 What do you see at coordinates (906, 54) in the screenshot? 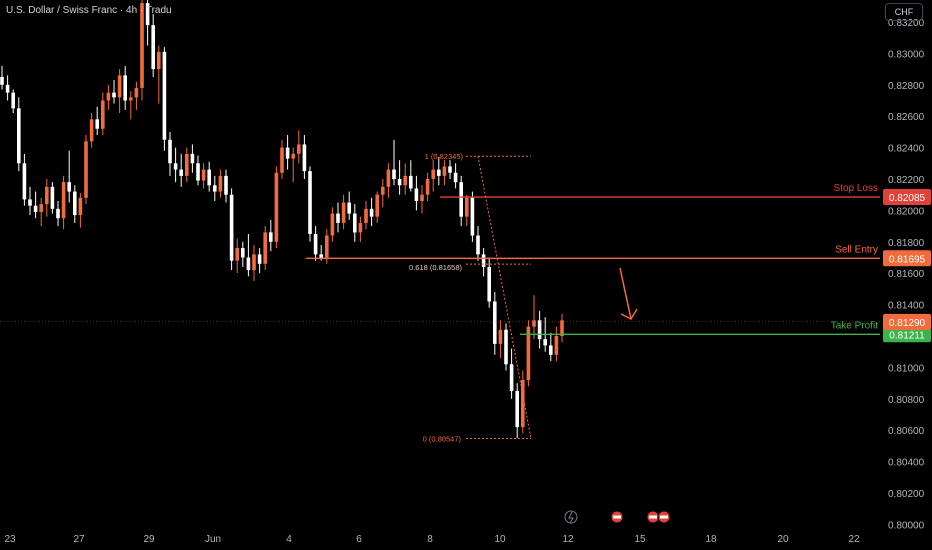
I see `price-tick-label: 0.83000` at bounding box center [906, 54].